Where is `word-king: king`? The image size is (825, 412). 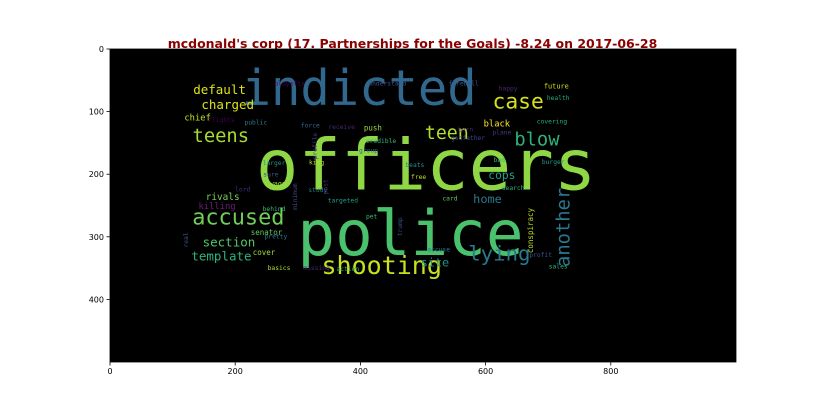
word-king: king is located at coordinates (316, 162).